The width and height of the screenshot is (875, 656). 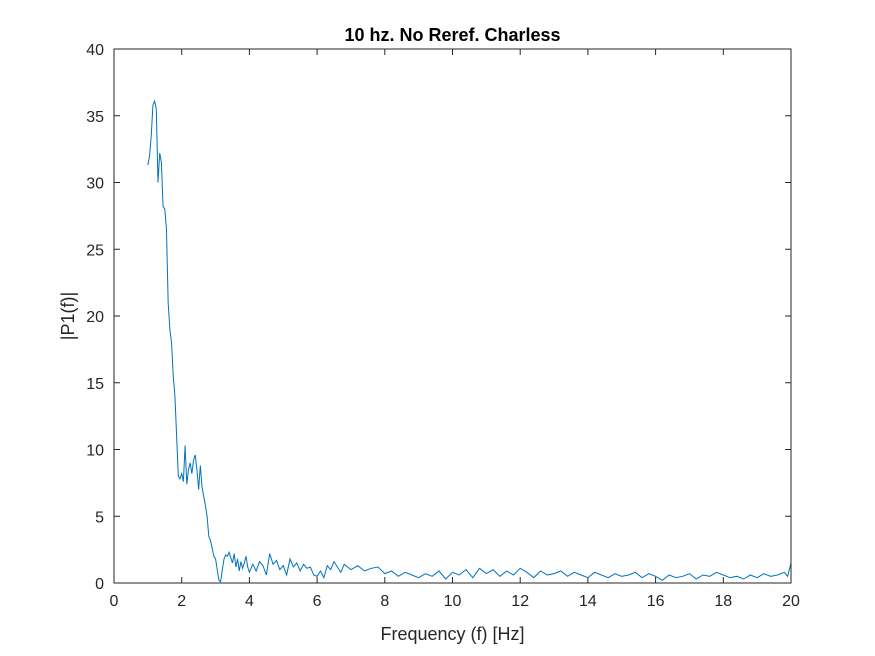 What do you see at coordinates (95, 50) in the screenshot?
I see `y-tick-label: 40` at bounding box center [95, 50].